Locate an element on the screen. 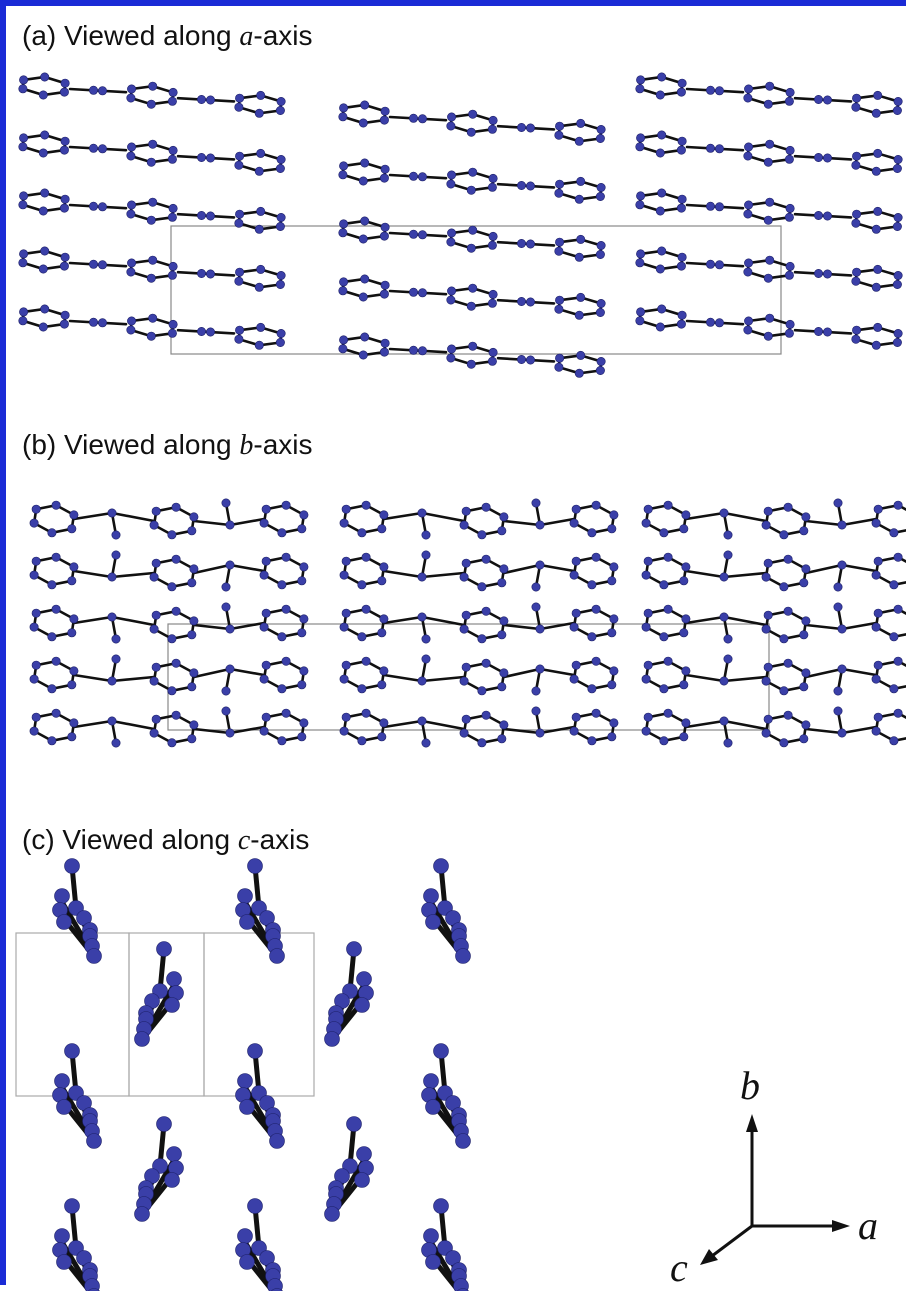 The height and width of the screenshot is (1291, 906). a-axis-label: a is located at coordinates (868, 1225).